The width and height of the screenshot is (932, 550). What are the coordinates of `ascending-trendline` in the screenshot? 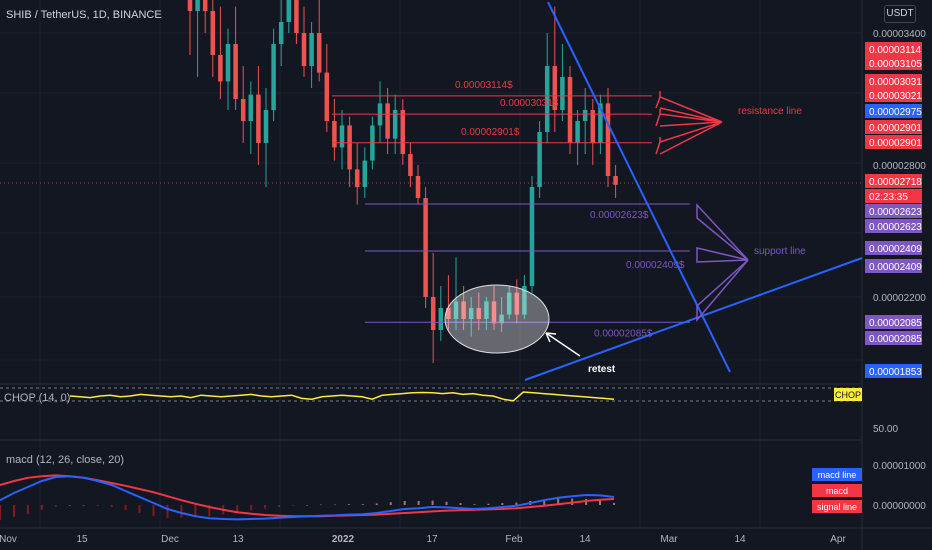 It's located at (693, 319).